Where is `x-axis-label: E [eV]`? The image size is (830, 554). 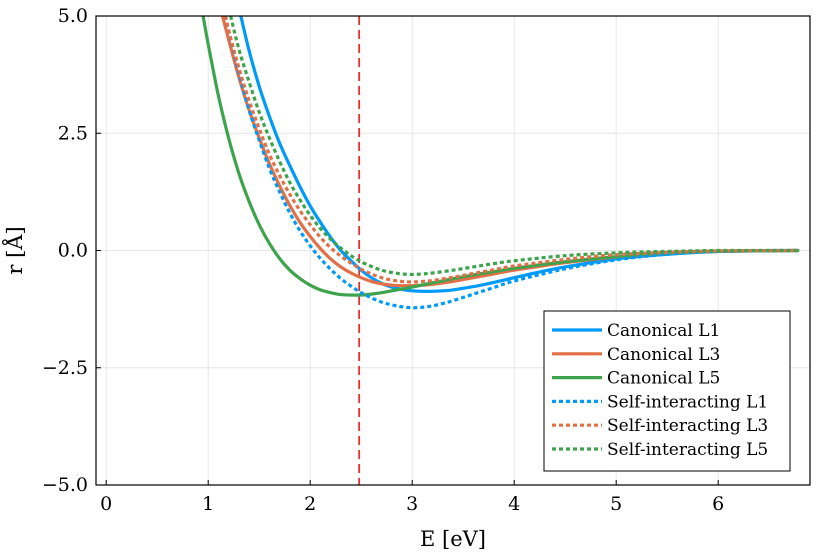
x-axis-label: E [eV] is located at coordinates (453, 539).